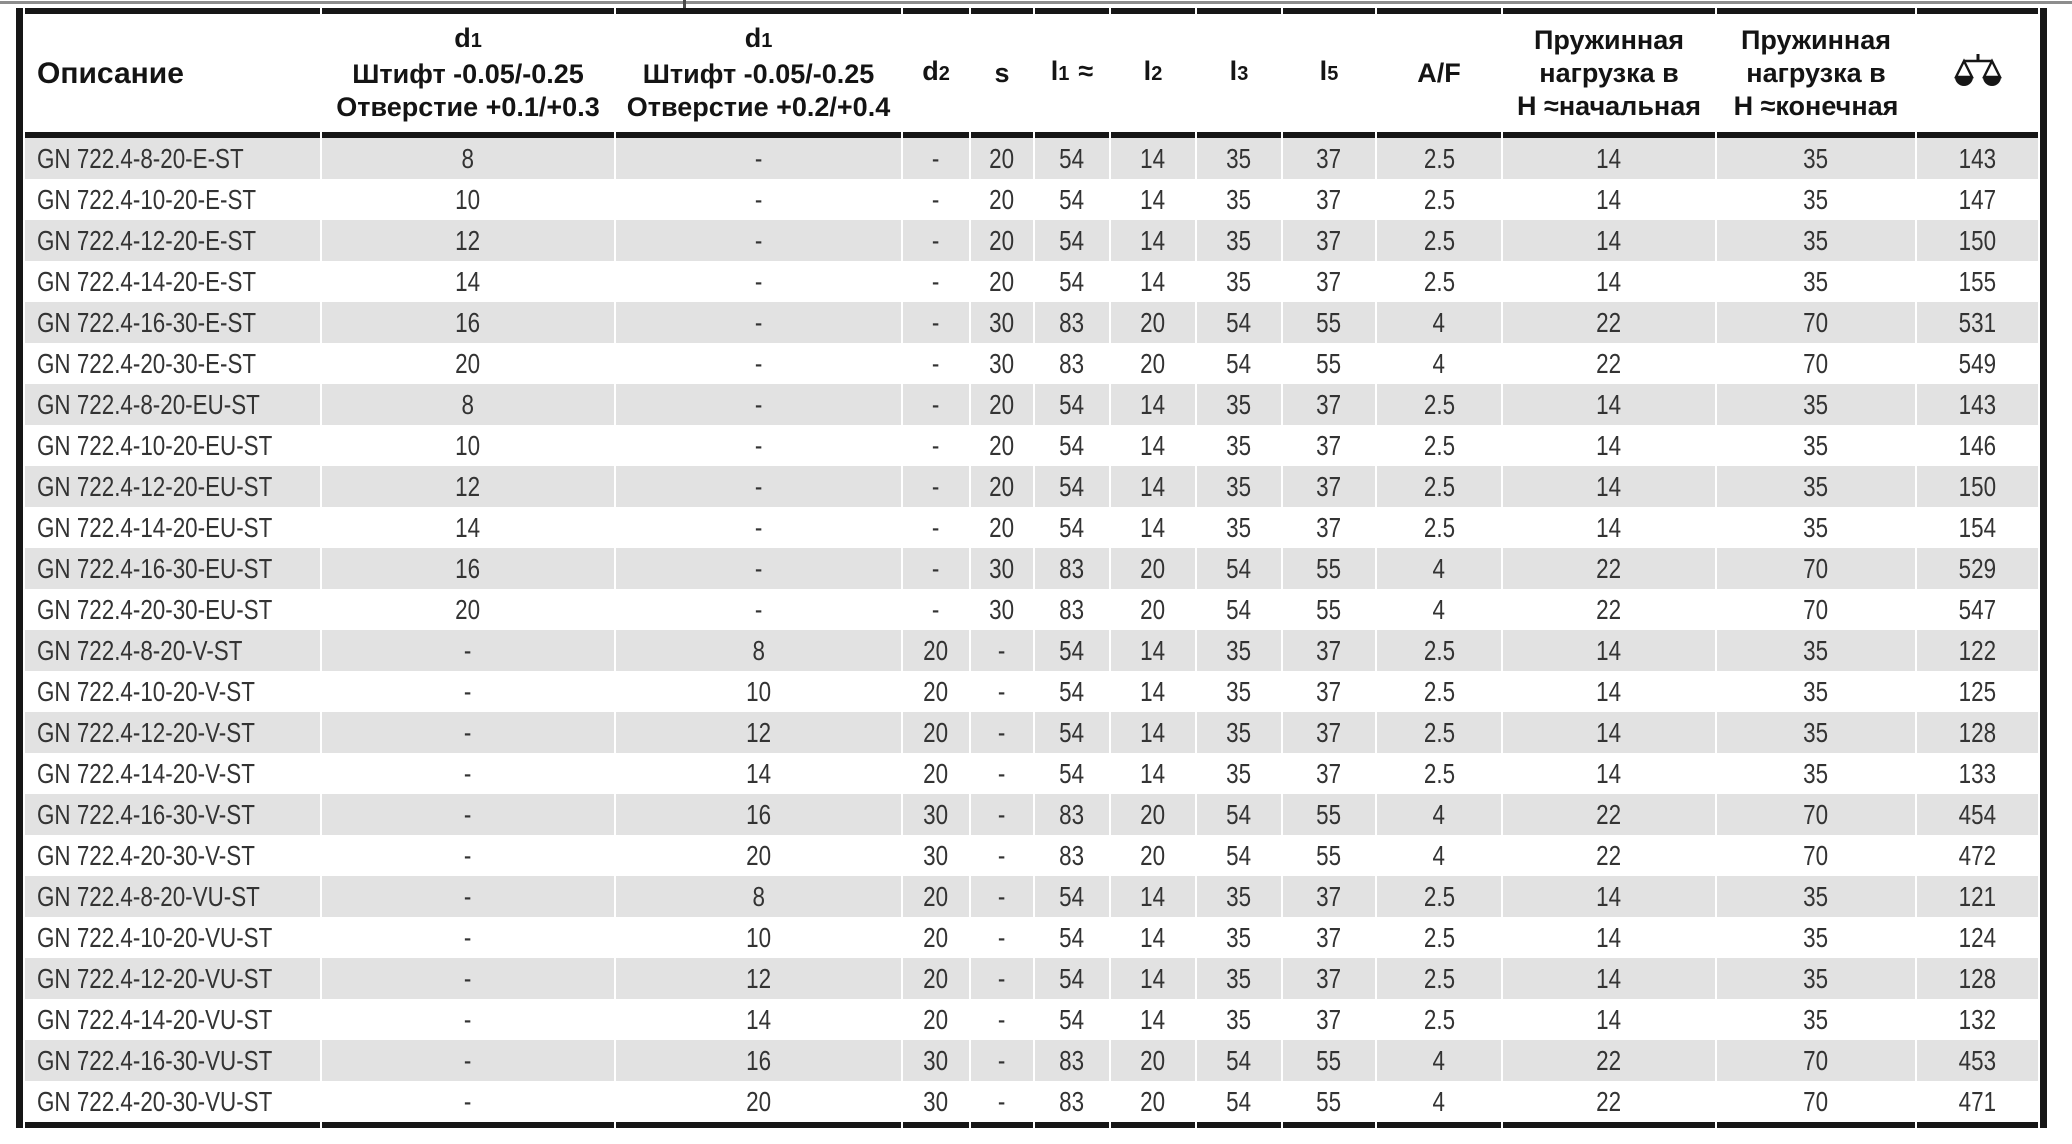 The image size is (2072, 1144). What do you see at coordinates (1329, 855) in the screenshot?
I see `cell-l5: 55` at bounding box center [1329, 855].